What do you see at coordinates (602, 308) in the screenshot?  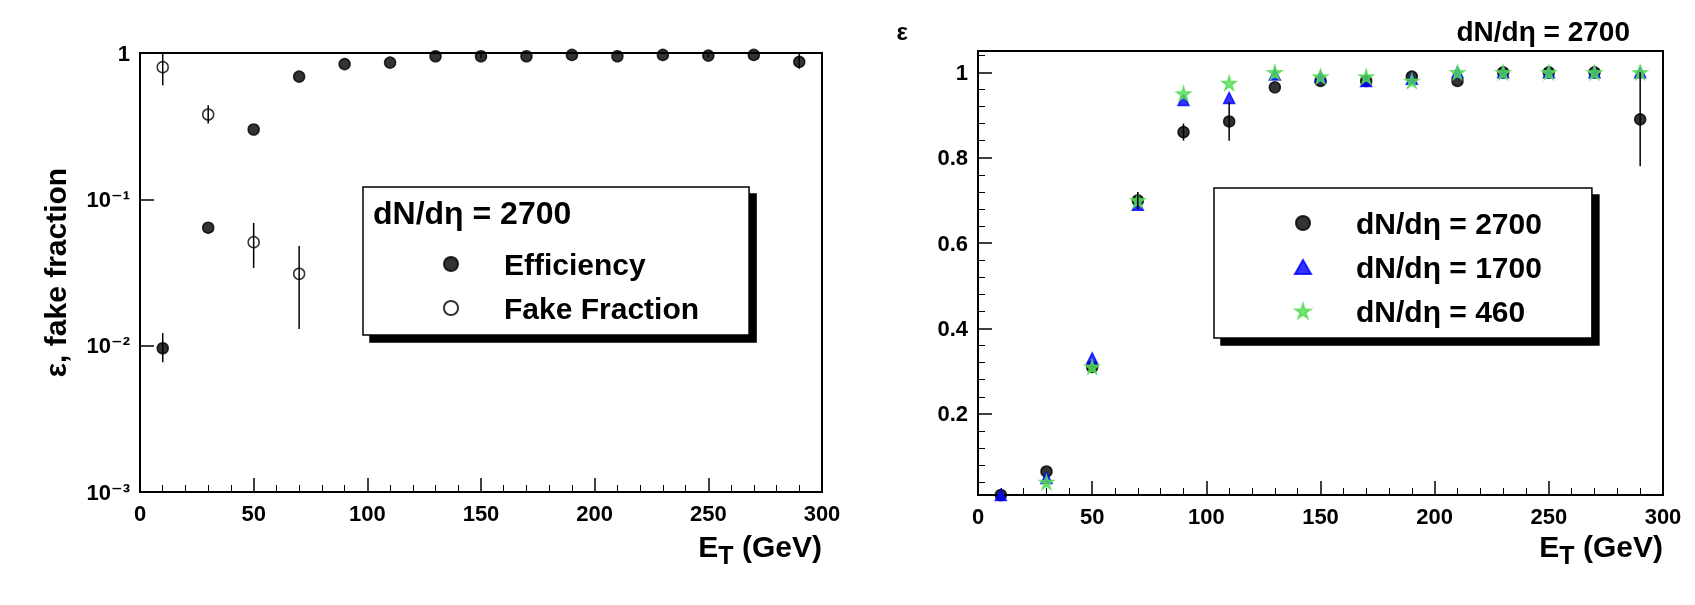 I see `legend-label: Fake Fraction` at bounding box center [602, 308].